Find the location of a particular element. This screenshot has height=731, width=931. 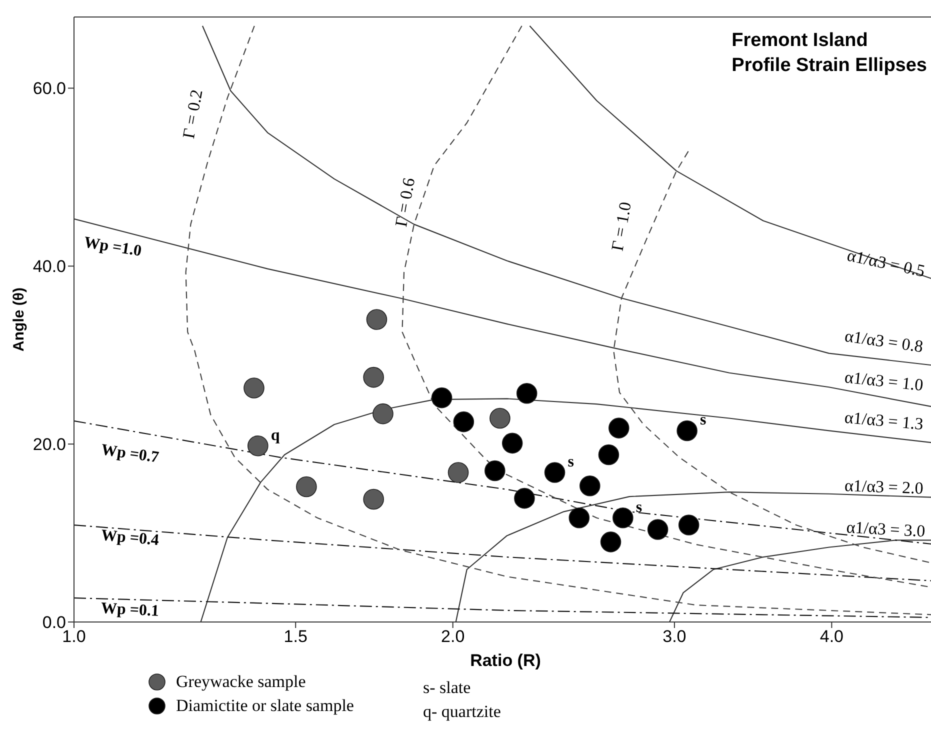

text: Wp =0.7 is located at coordinates (130, 453).